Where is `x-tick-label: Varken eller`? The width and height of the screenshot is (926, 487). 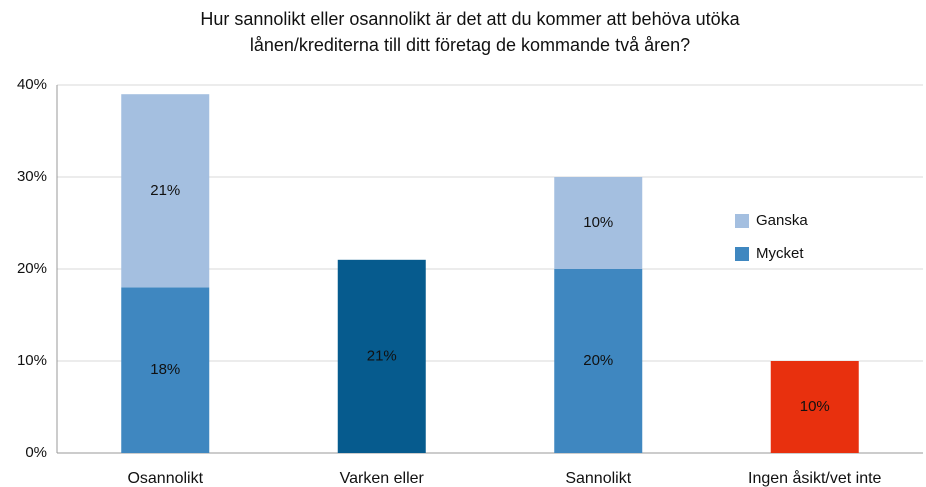
x-tick-label: Varken eller is located at coordinates (382, 478).